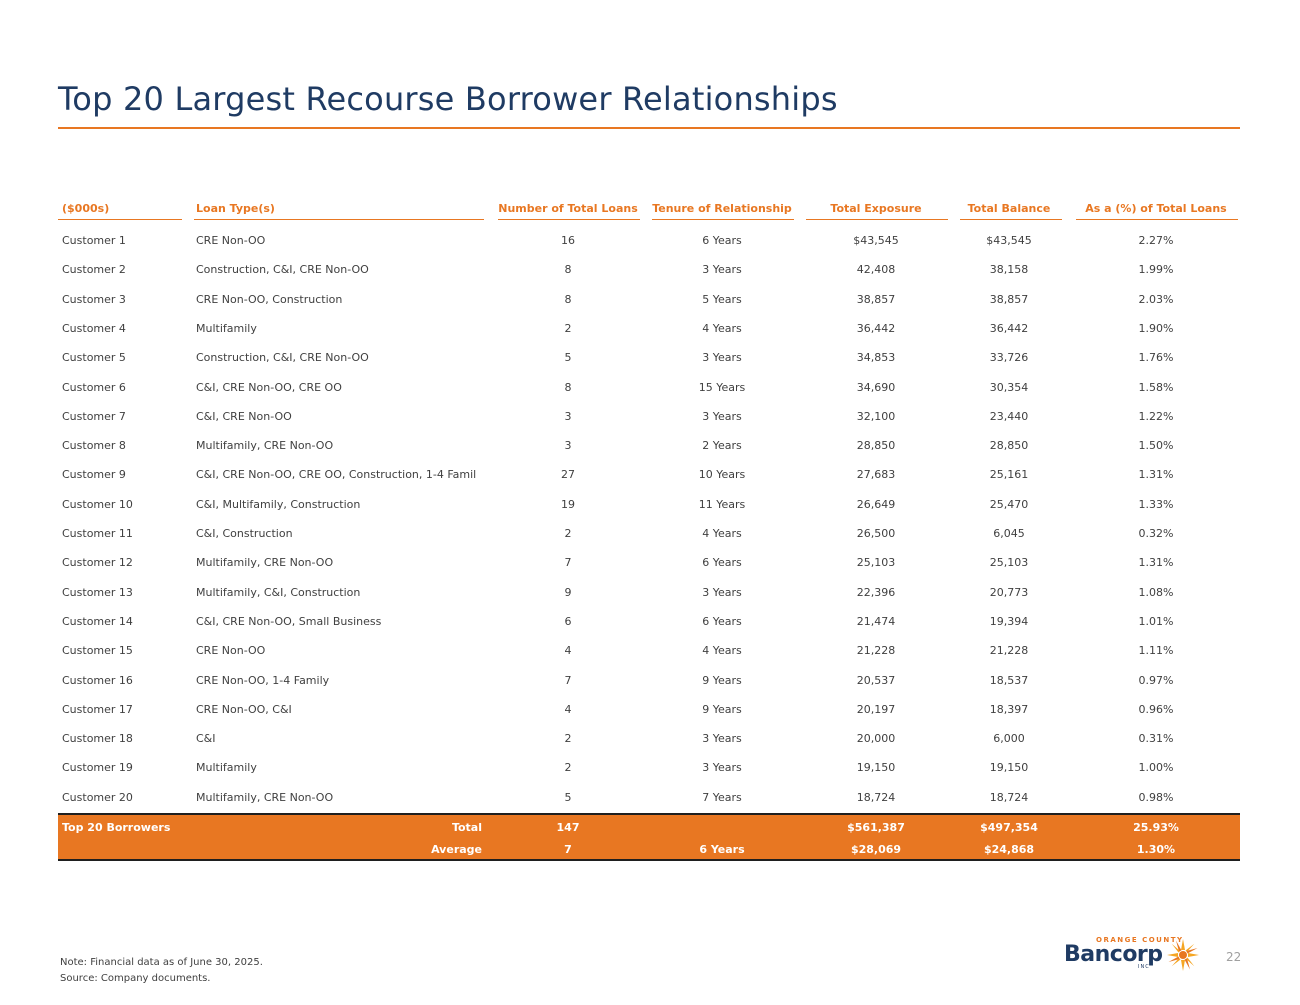 The height and width of the screenshot is (1005, 1300). What do you see at coordinates (876, 270) in the screenshot?
I see `table-cell: 42,408` at bounding box center [876, 270].